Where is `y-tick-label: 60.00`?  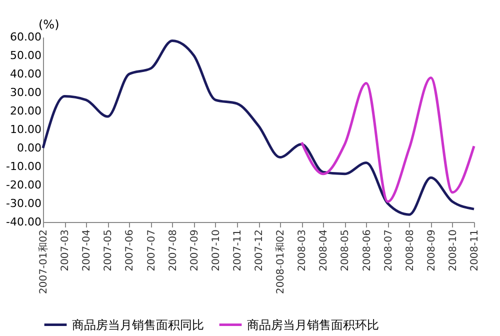
y-tick-label: 60.00 is located at coordinates (26, 37).